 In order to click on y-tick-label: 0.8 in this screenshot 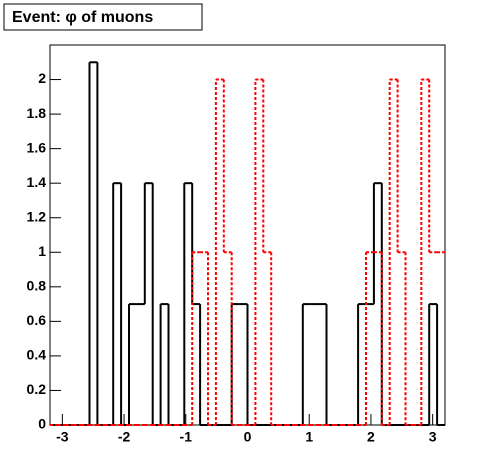, I will do `click(37, 286)`.